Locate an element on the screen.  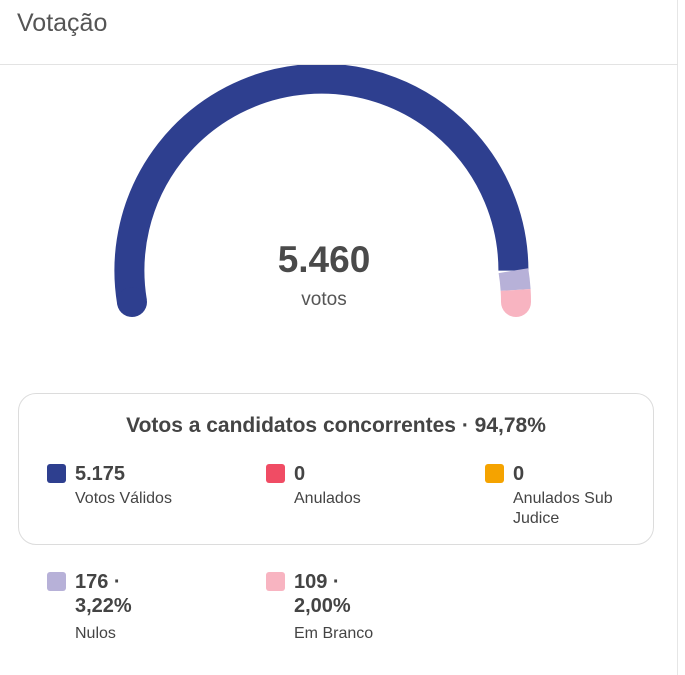
stat-value: 5.175 is located at coordinates (100, 474).